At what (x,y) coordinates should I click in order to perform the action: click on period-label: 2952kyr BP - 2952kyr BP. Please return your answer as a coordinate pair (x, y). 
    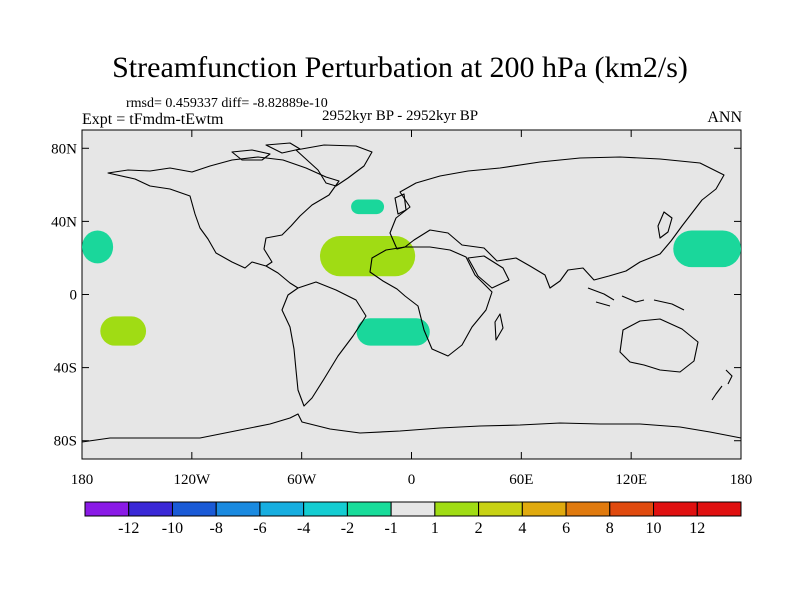
    Looking at the image, I should click on (400, 116).